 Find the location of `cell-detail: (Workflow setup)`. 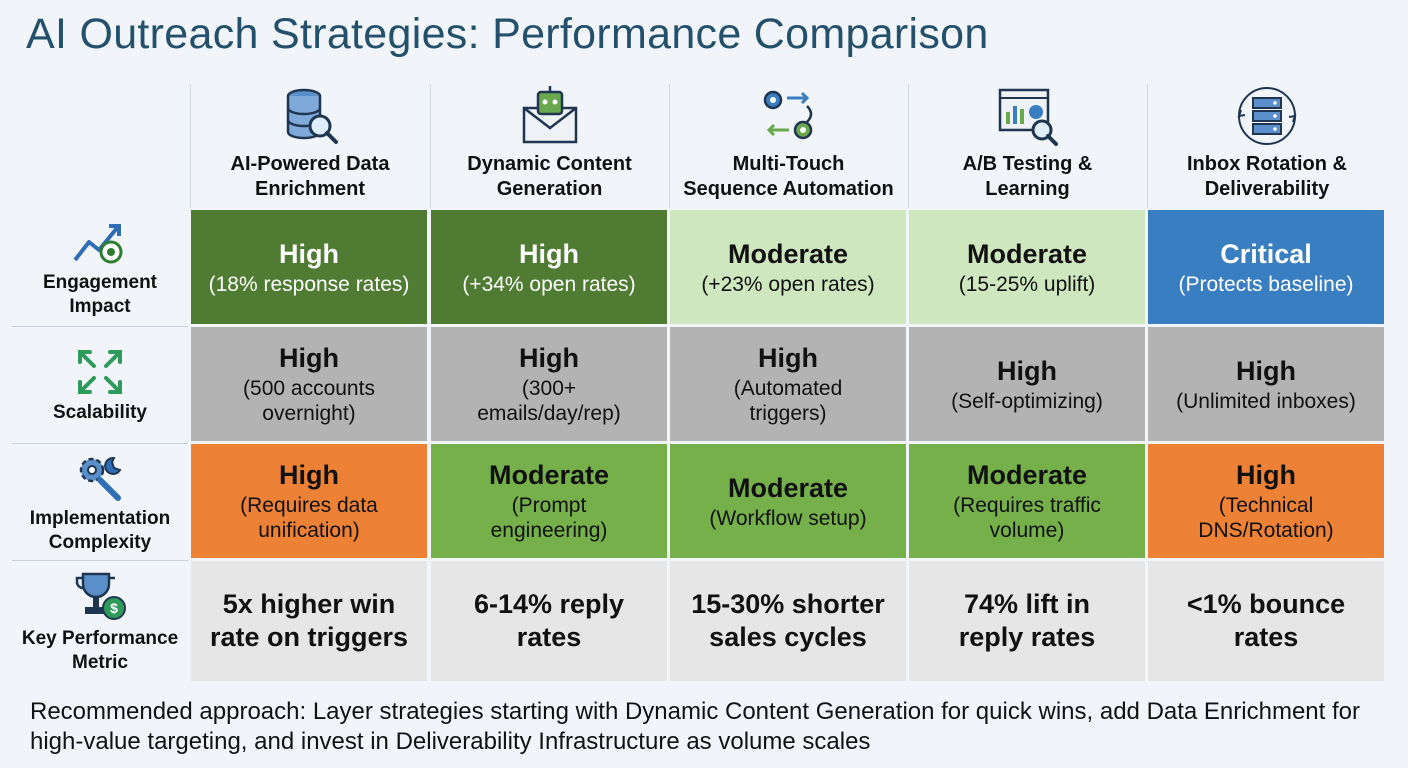

cell-detail: (Workflow setup) is located at coordinates (788, 518).